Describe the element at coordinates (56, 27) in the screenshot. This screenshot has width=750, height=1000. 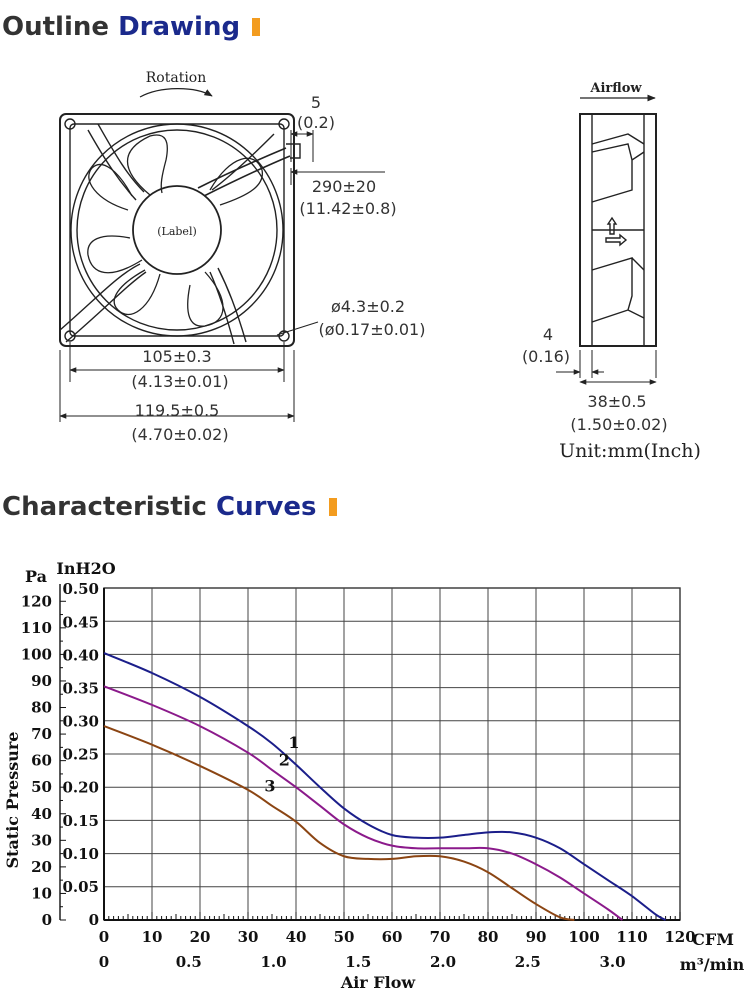
I see `title-word-outline: Outline` at that location.